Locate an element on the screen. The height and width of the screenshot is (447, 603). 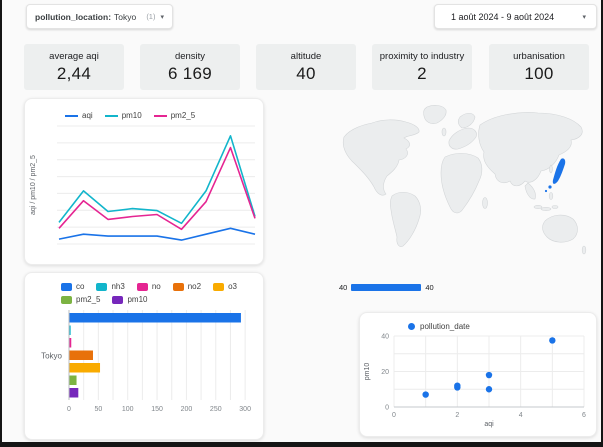
bar-no2 is located at coordinates (81, 355).